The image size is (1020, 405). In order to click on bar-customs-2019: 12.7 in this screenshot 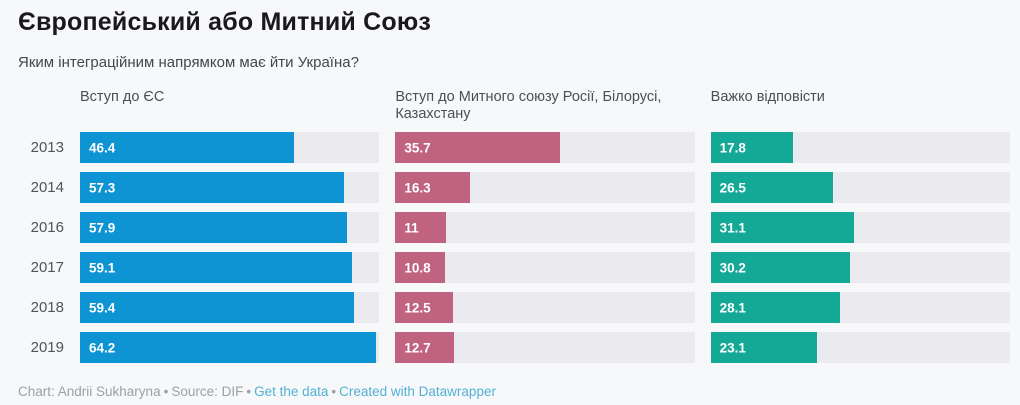, I will do `click(424, 347)`.